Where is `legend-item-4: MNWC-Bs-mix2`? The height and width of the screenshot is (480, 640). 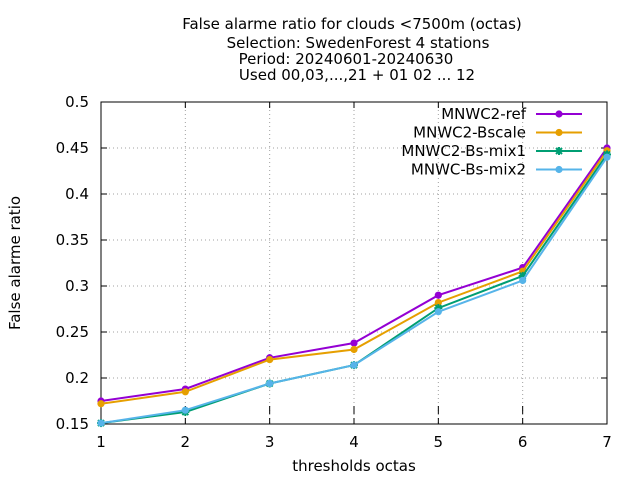 legend-item-4: MNWC-Bs-mix2 is located at coordinates (496, 170).